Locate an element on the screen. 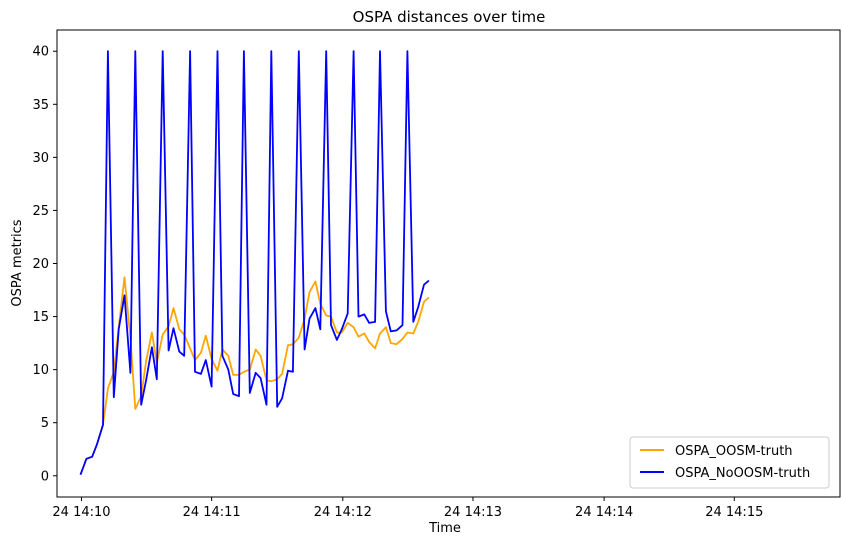  legend-box is located at coordinates (729, 462).